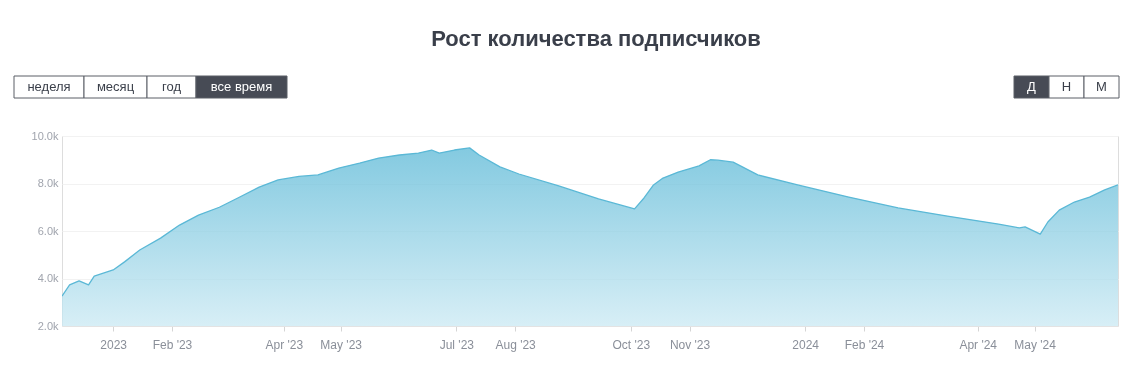 This screenshot has width=1132, height=383. Describe the element at coordinates (45, 135) in the screenshot. I see `y-tick-label: 10.0k` at that location.